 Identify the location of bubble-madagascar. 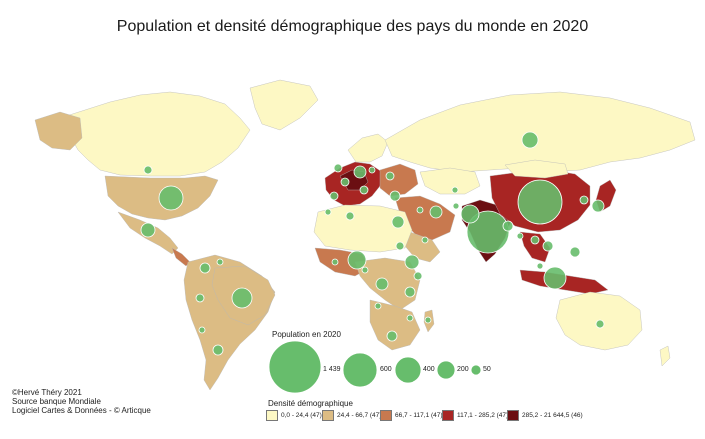
(428, 320).